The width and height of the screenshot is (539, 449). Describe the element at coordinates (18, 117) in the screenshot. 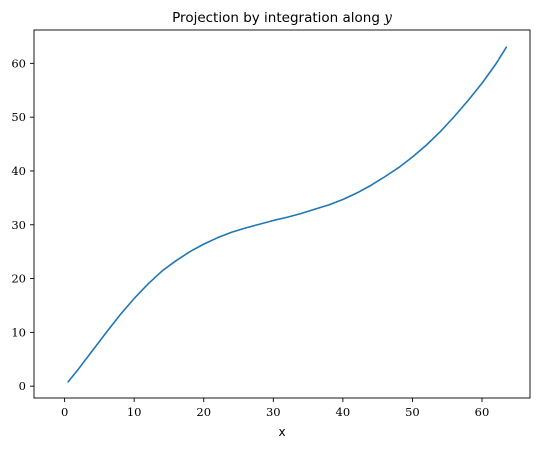

I see `y-tick-label: 50` at that location.